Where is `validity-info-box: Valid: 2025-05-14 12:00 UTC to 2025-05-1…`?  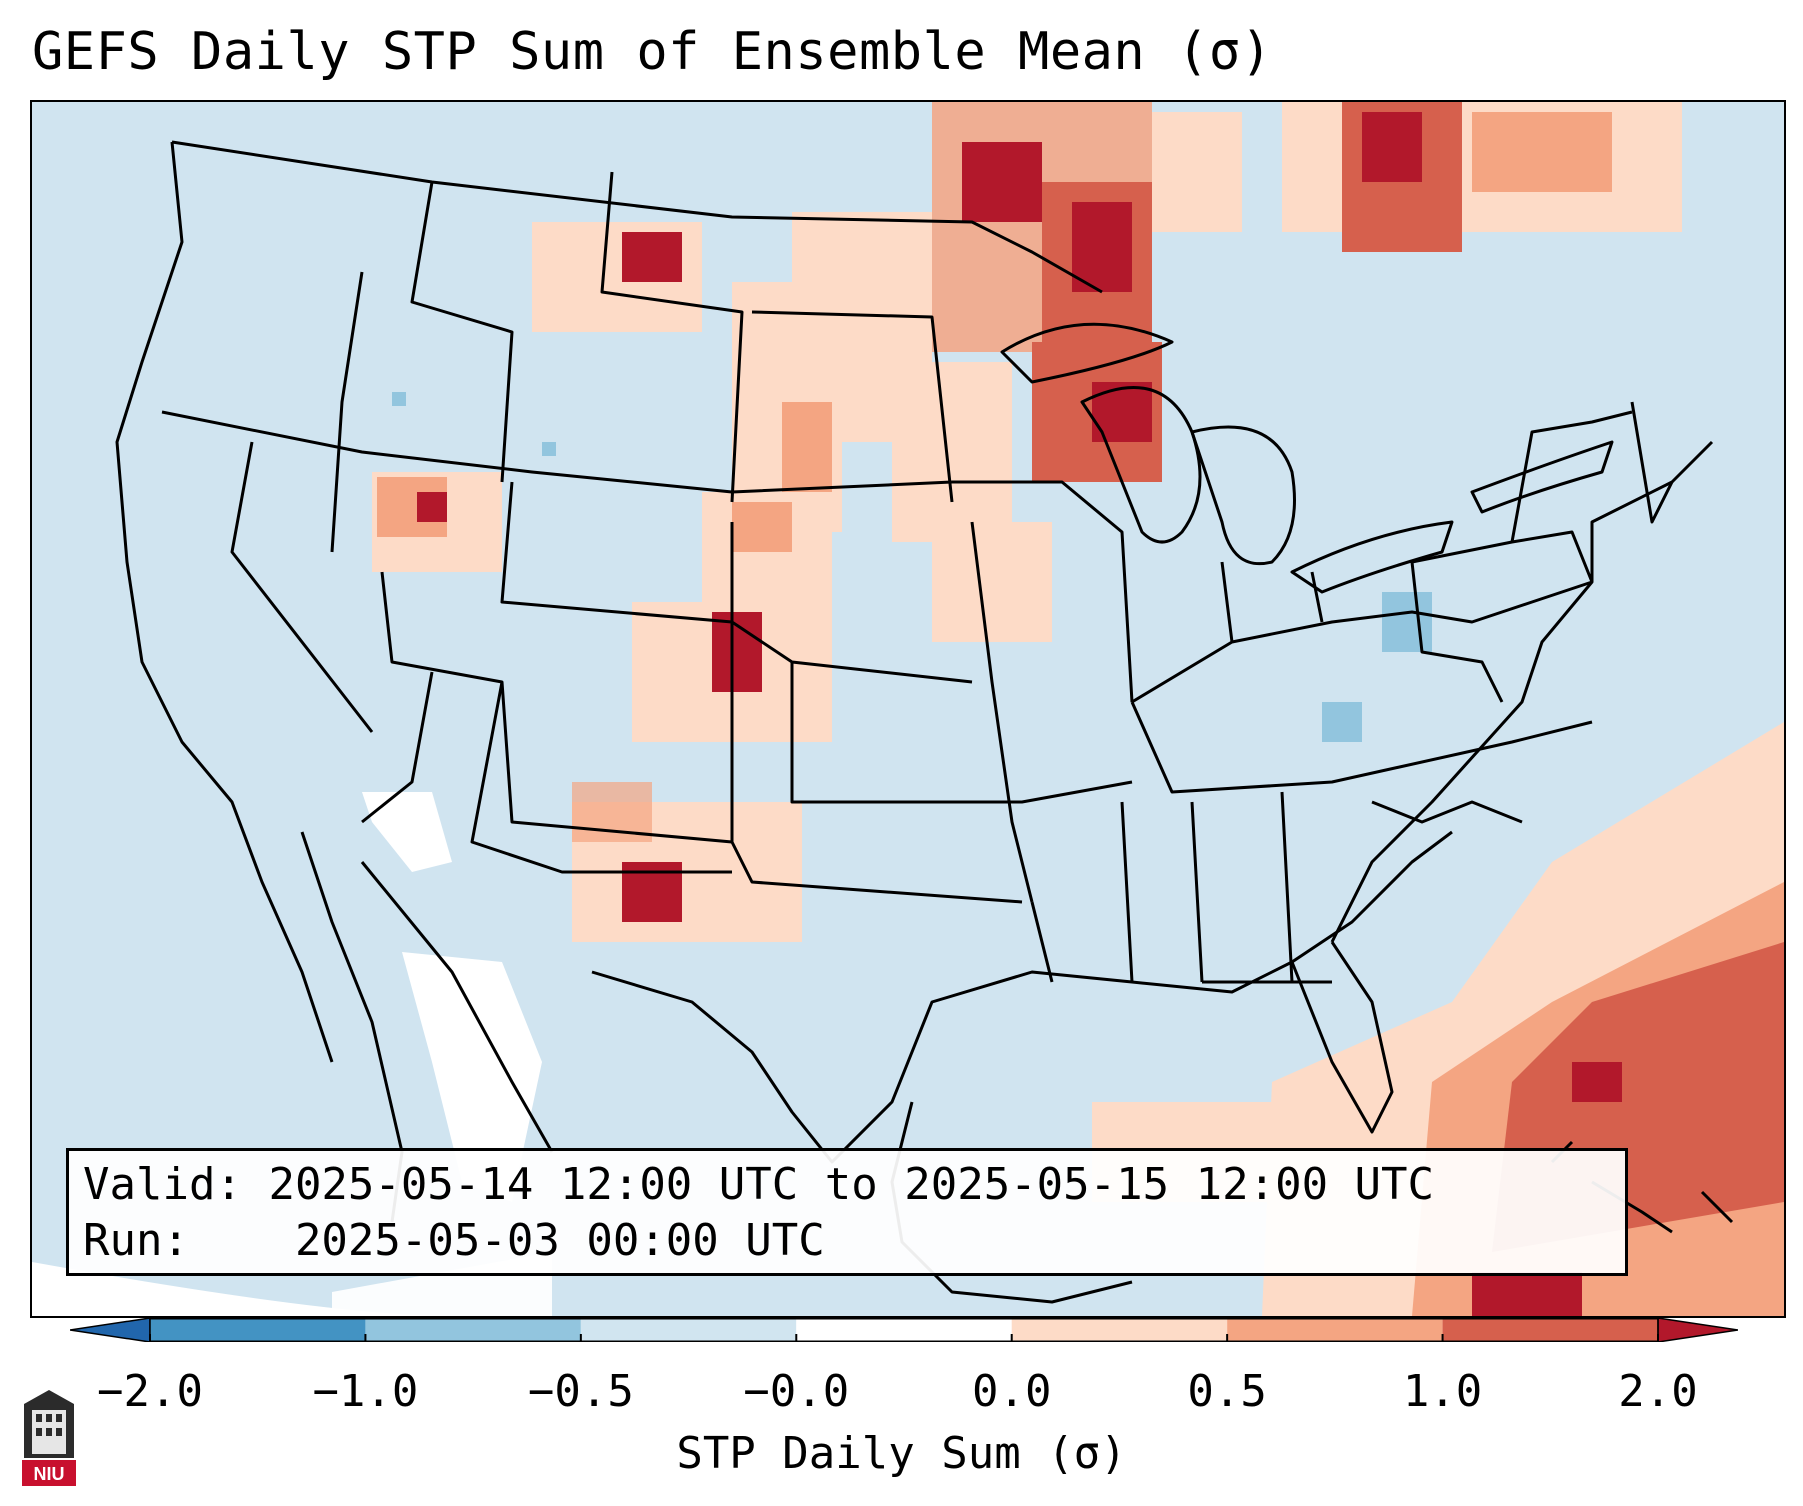 validity-info-box: Valid: 2025-05-14 12:00 UTC to 2025-05-1… is located at coordinates (847, 1212).